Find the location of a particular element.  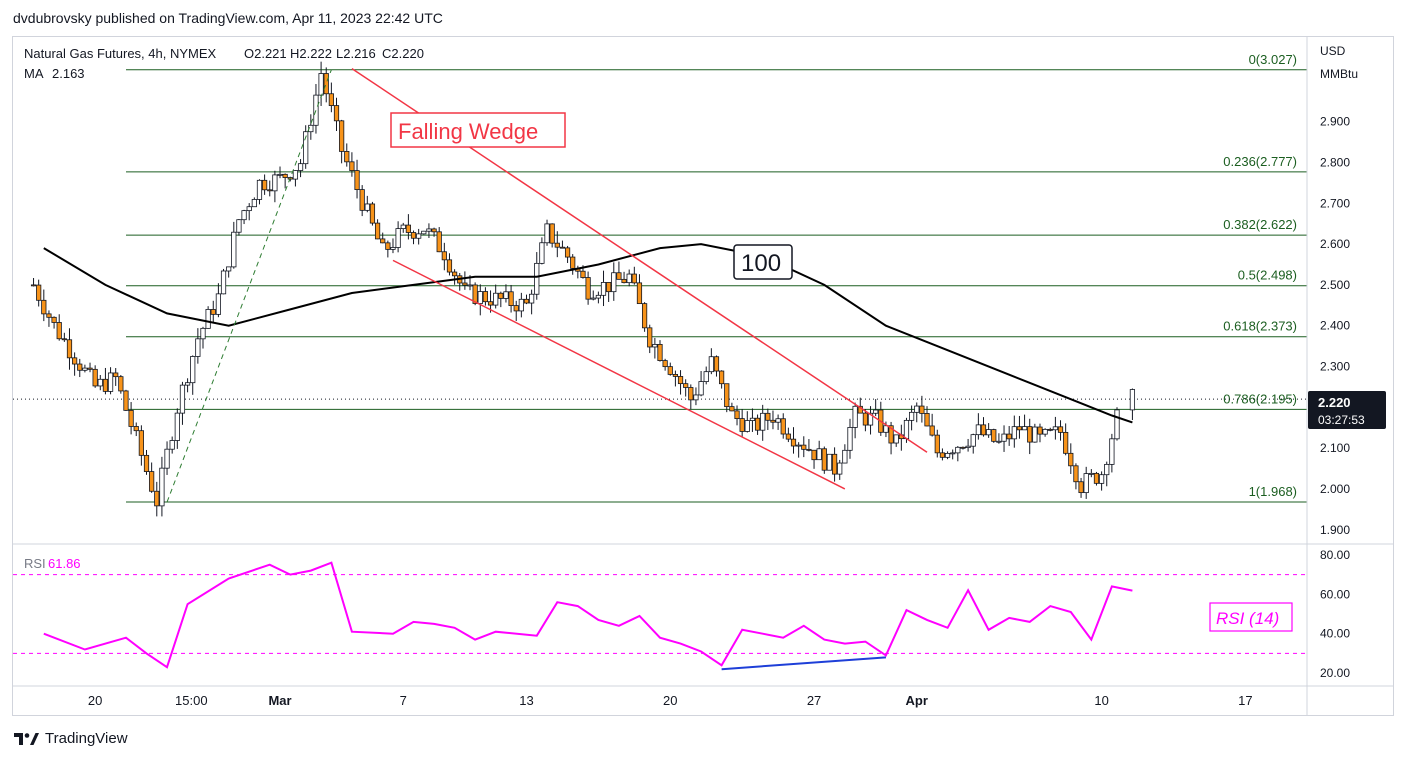

footer: TradingView is located at coordinates (70, 738).